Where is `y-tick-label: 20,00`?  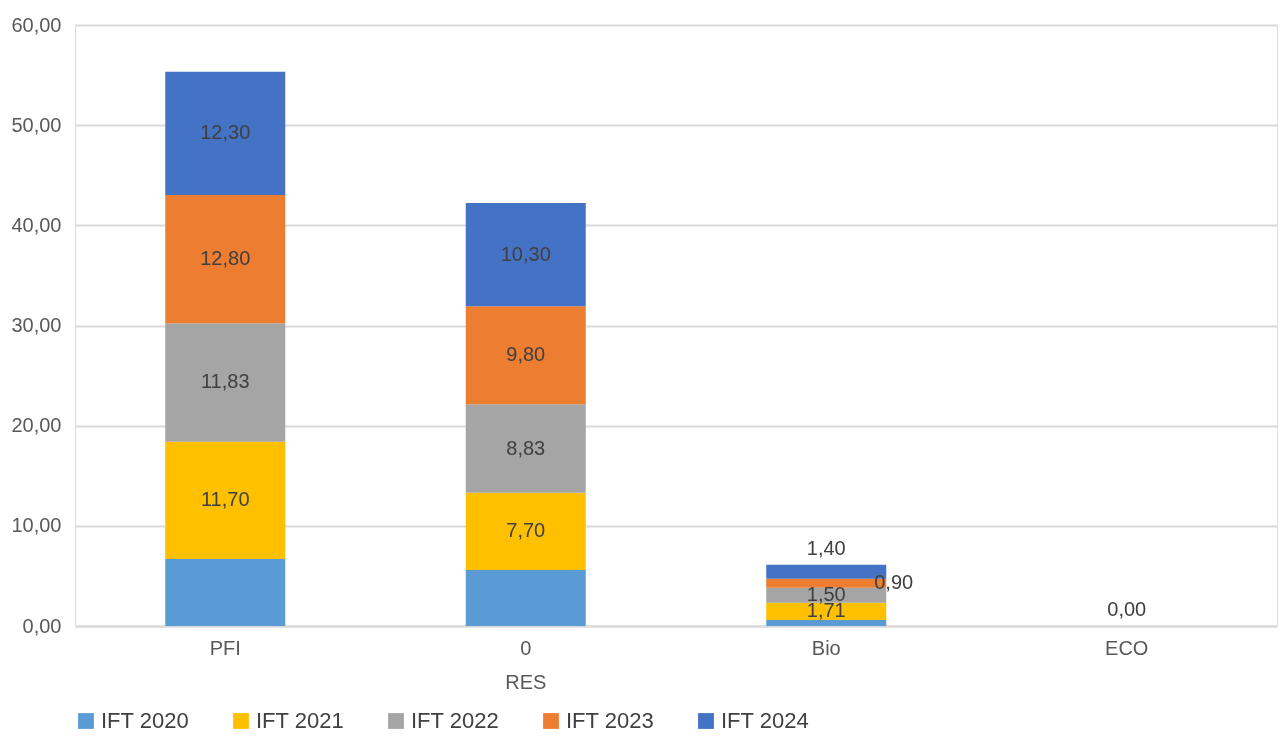 y-tick-label: 20,00 is located at coordinates (36, 425).